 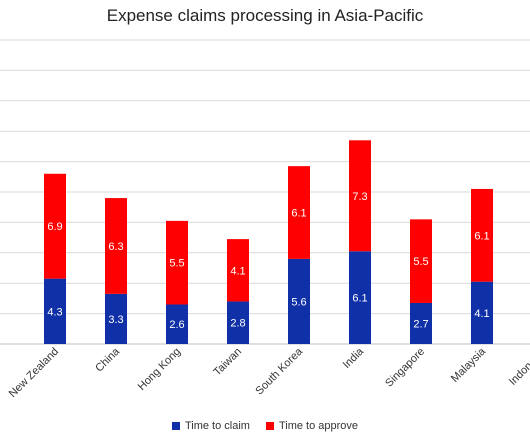 I want to click on data-label: 2.7, so click(x=420, y=324).